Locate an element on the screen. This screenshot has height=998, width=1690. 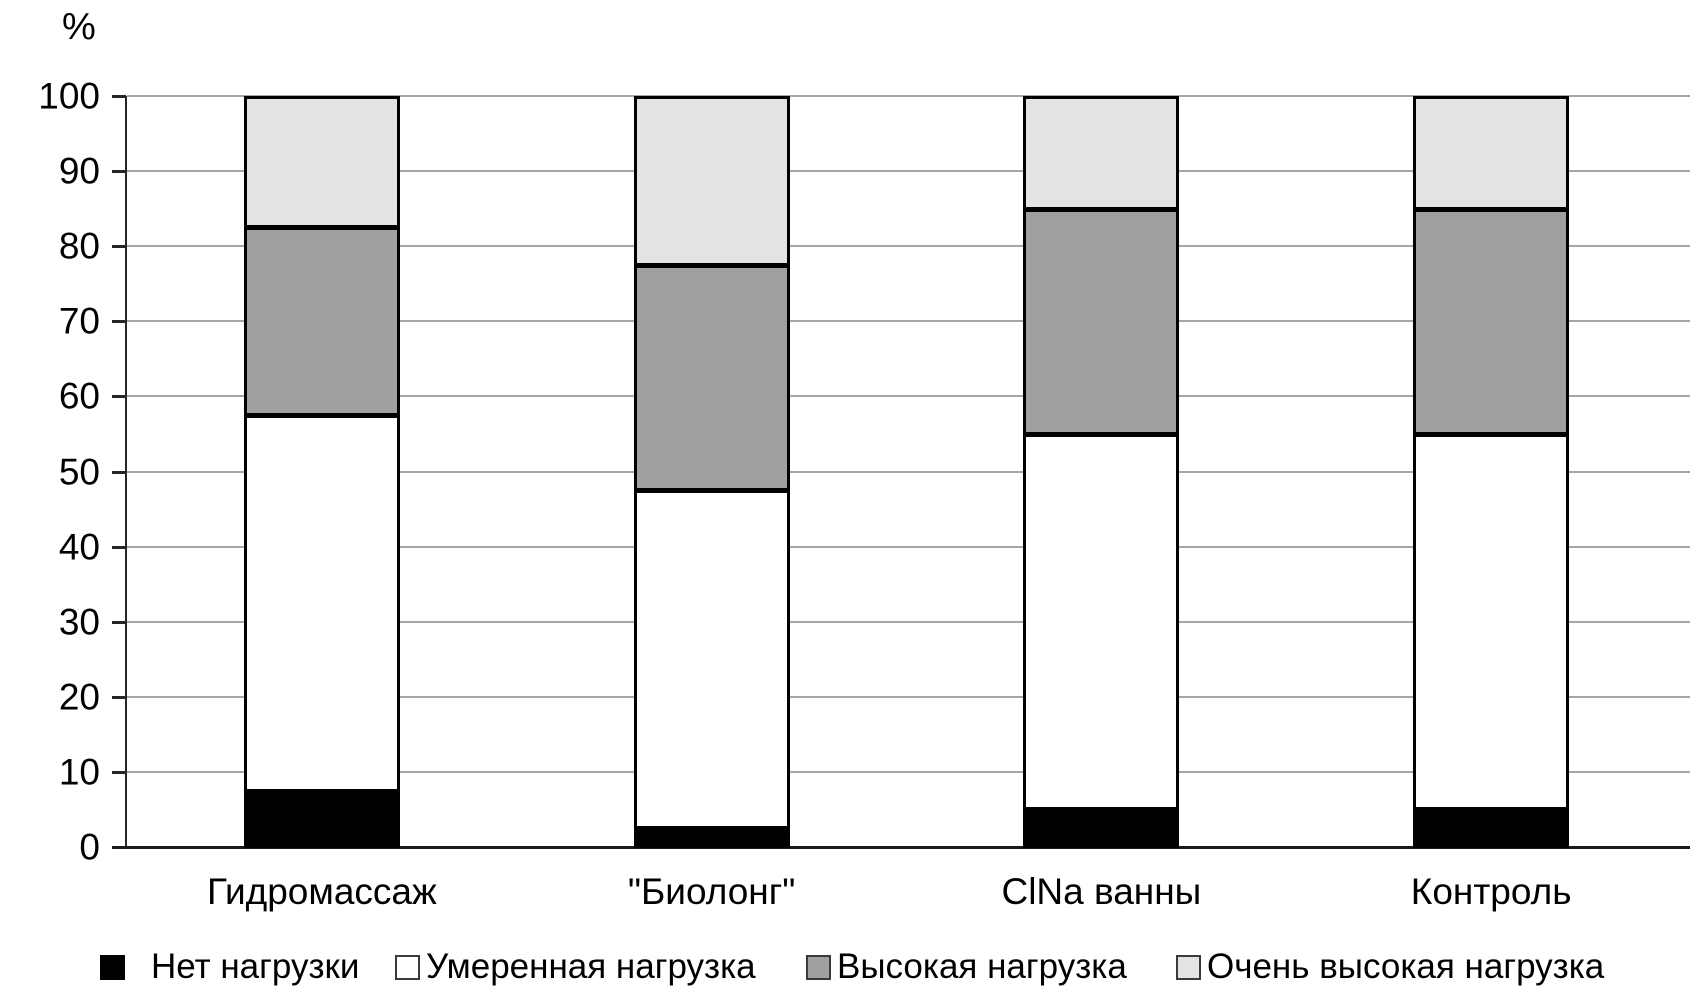
x-category-label: Гидромассаж is located at coordinates (322, 891).